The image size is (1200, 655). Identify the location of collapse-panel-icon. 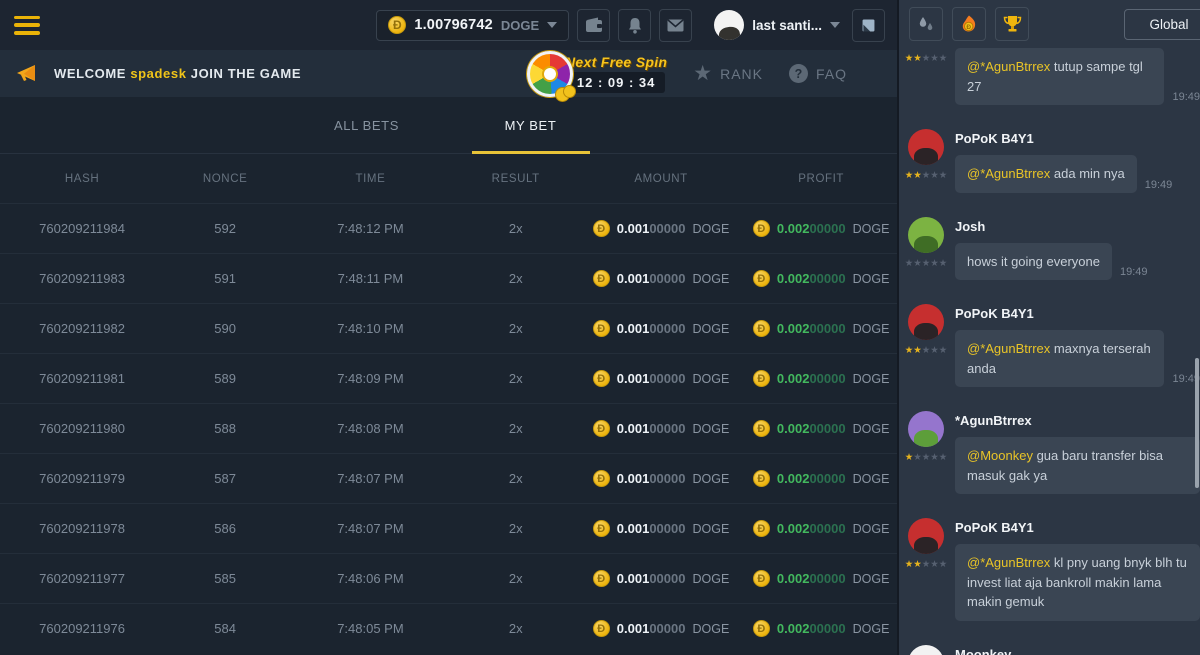
(868, 25).